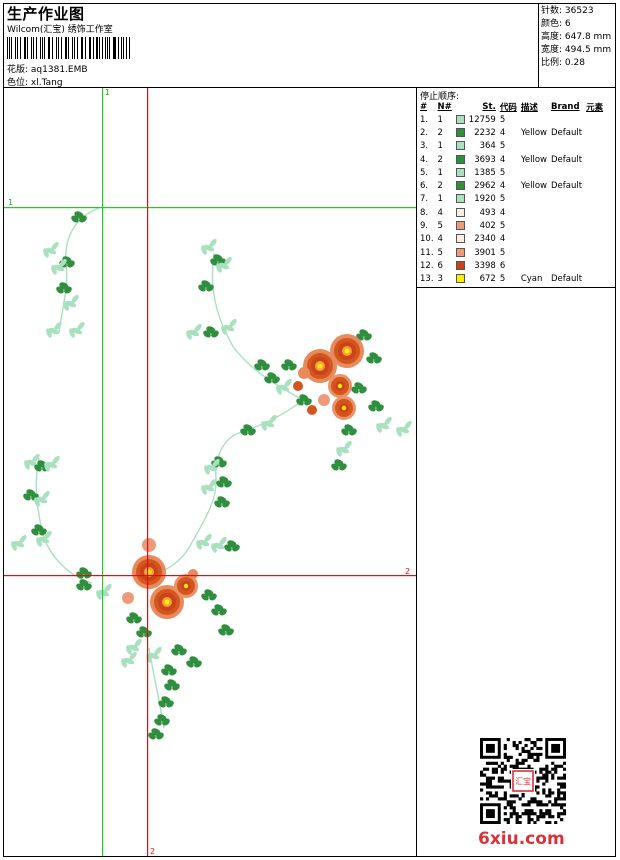 This screenshot has width=620, height=860. I want to click on watermark: 6xiu.com, so click(521, 839).